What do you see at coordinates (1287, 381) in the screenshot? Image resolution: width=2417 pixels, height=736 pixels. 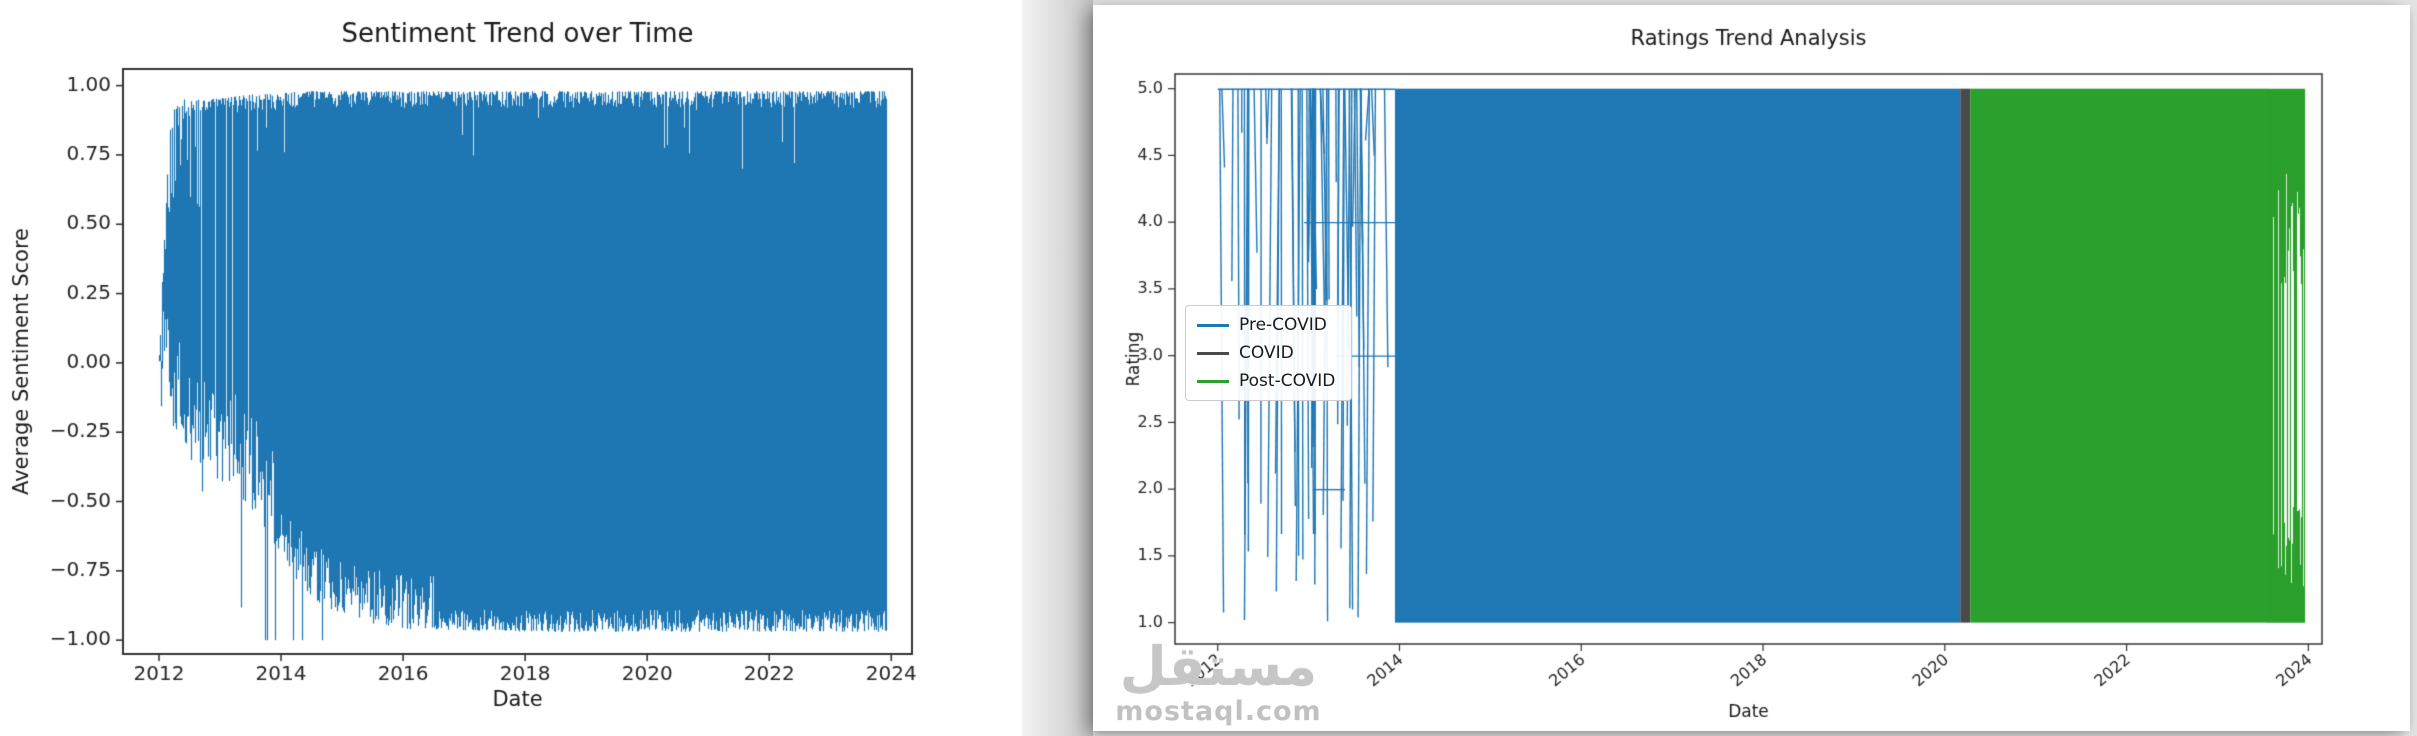 I see `legend-label-post-covid: Post-COVID` at bounding box center [1287, 381].